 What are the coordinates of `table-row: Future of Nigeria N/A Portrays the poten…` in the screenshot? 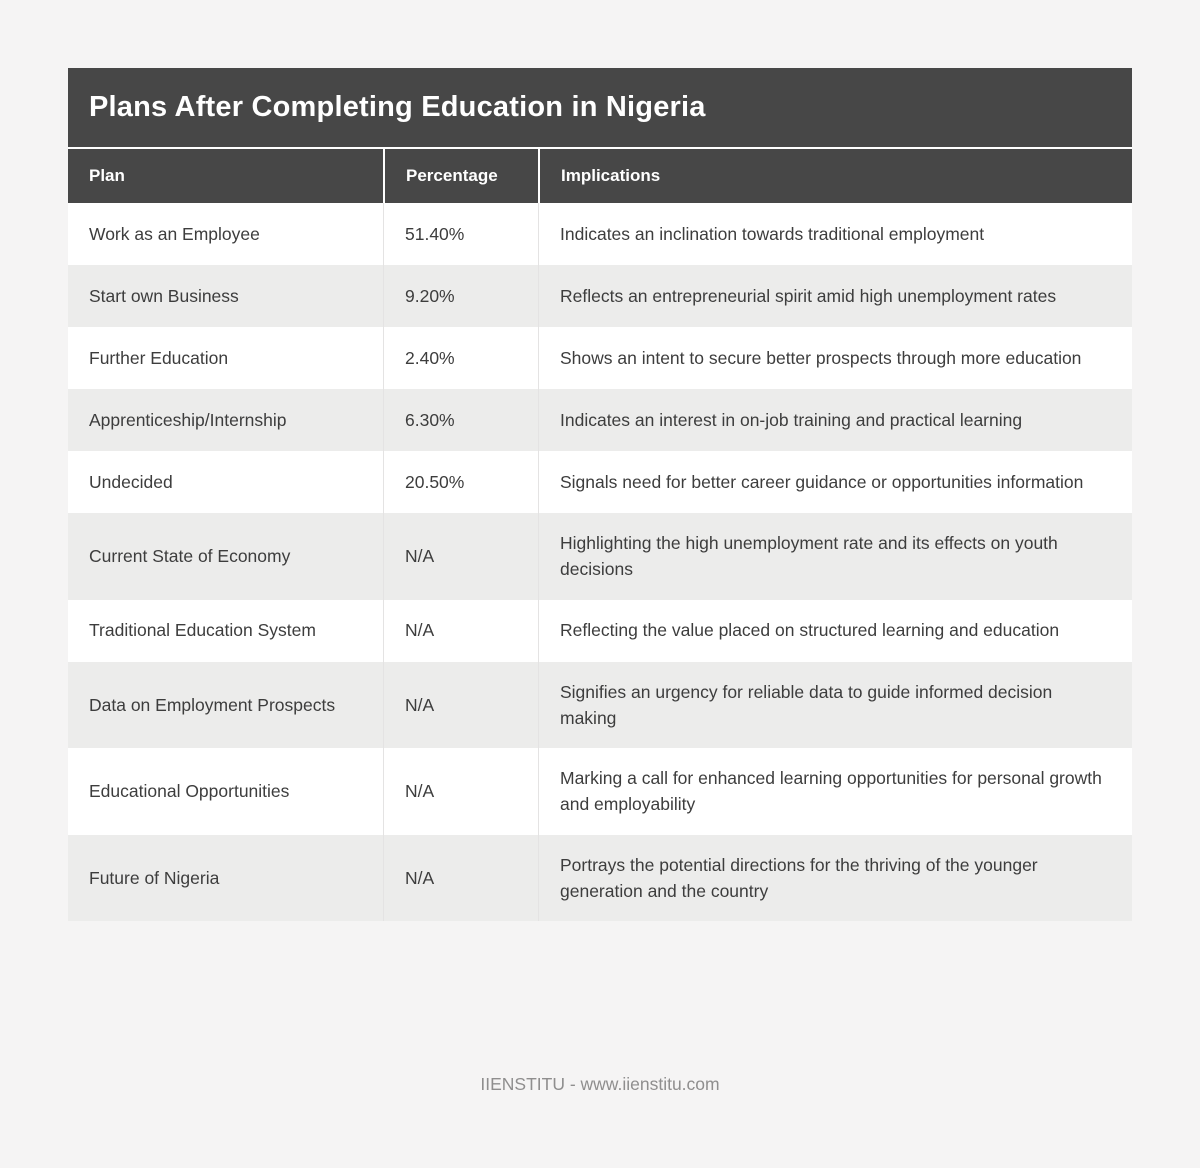 It's located at (600, 877).